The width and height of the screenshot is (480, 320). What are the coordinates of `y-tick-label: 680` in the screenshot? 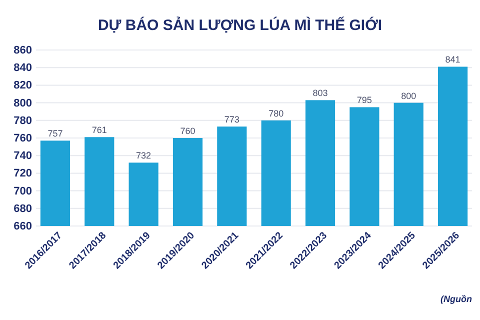 It's located at (23, 208).